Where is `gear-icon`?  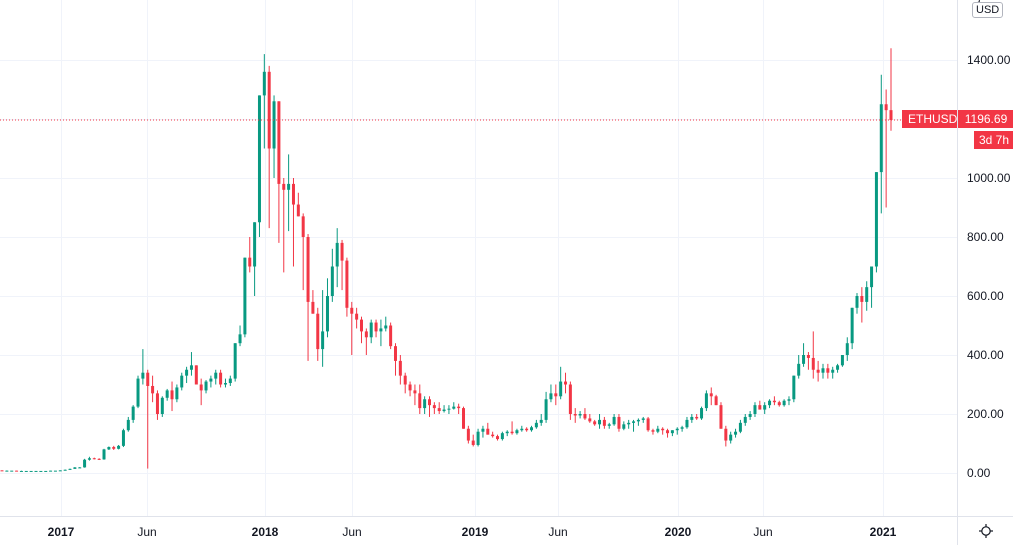
gear-icon is located at coordinates (986, 531).